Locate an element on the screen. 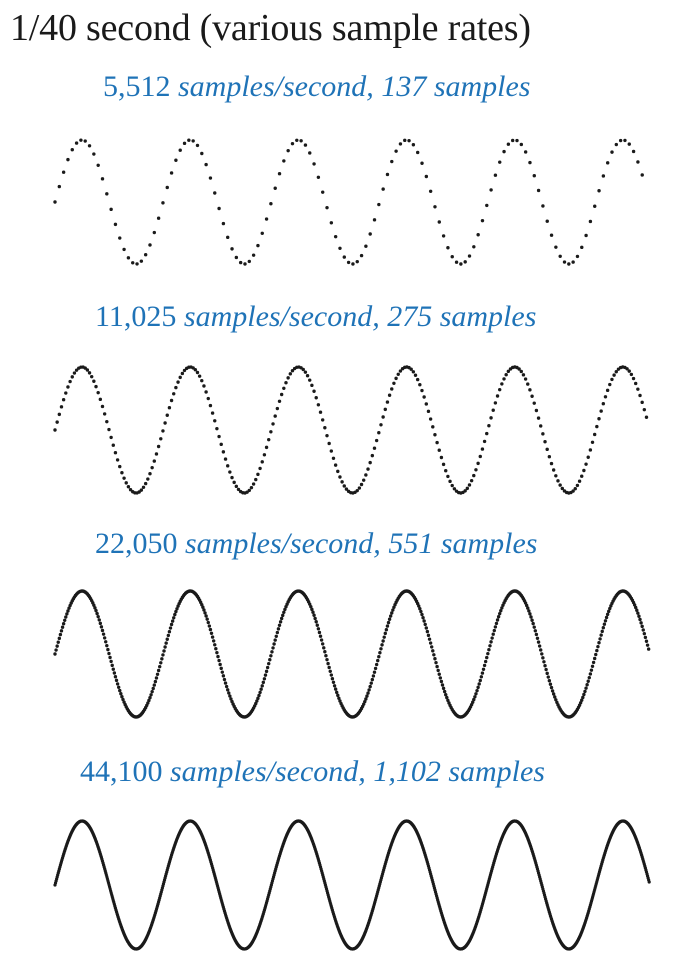  panel-1-unit: samples/second, is located at coordinates (276, 86).